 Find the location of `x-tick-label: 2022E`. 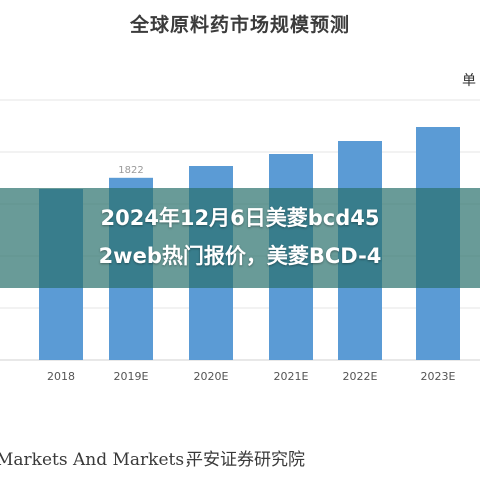

x-tick-label: 2022E is located at coordinates (360, 376).